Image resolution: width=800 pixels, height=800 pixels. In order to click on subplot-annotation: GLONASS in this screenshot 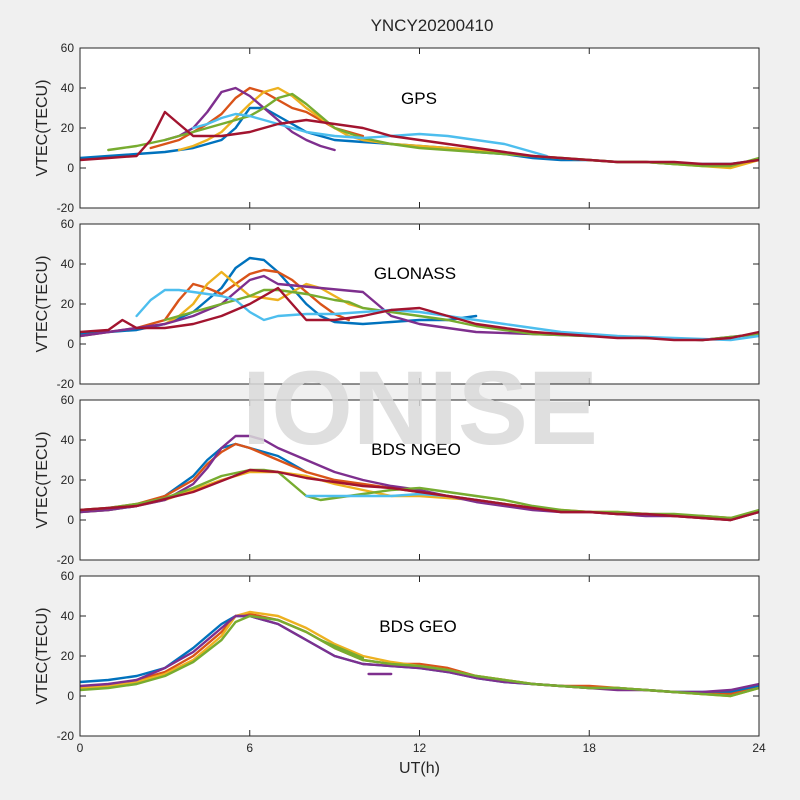, I will do `click(415, 273)`.